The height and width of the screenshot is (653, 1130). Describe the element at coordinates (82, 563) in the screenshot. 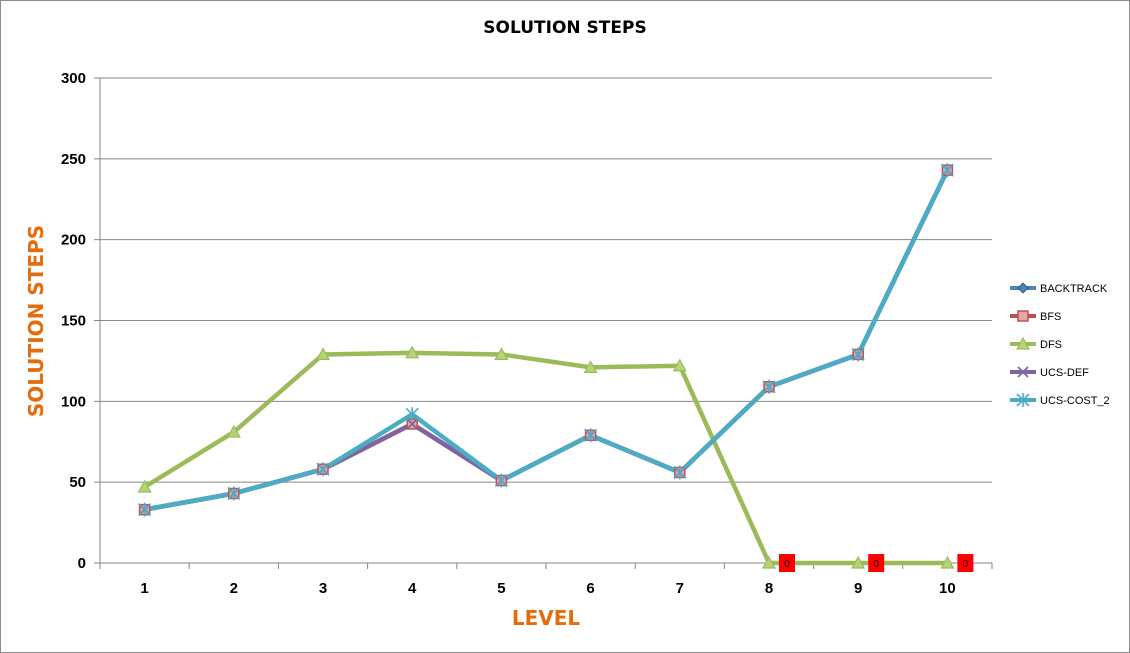

I see `y-tick-label: 0` at that location.